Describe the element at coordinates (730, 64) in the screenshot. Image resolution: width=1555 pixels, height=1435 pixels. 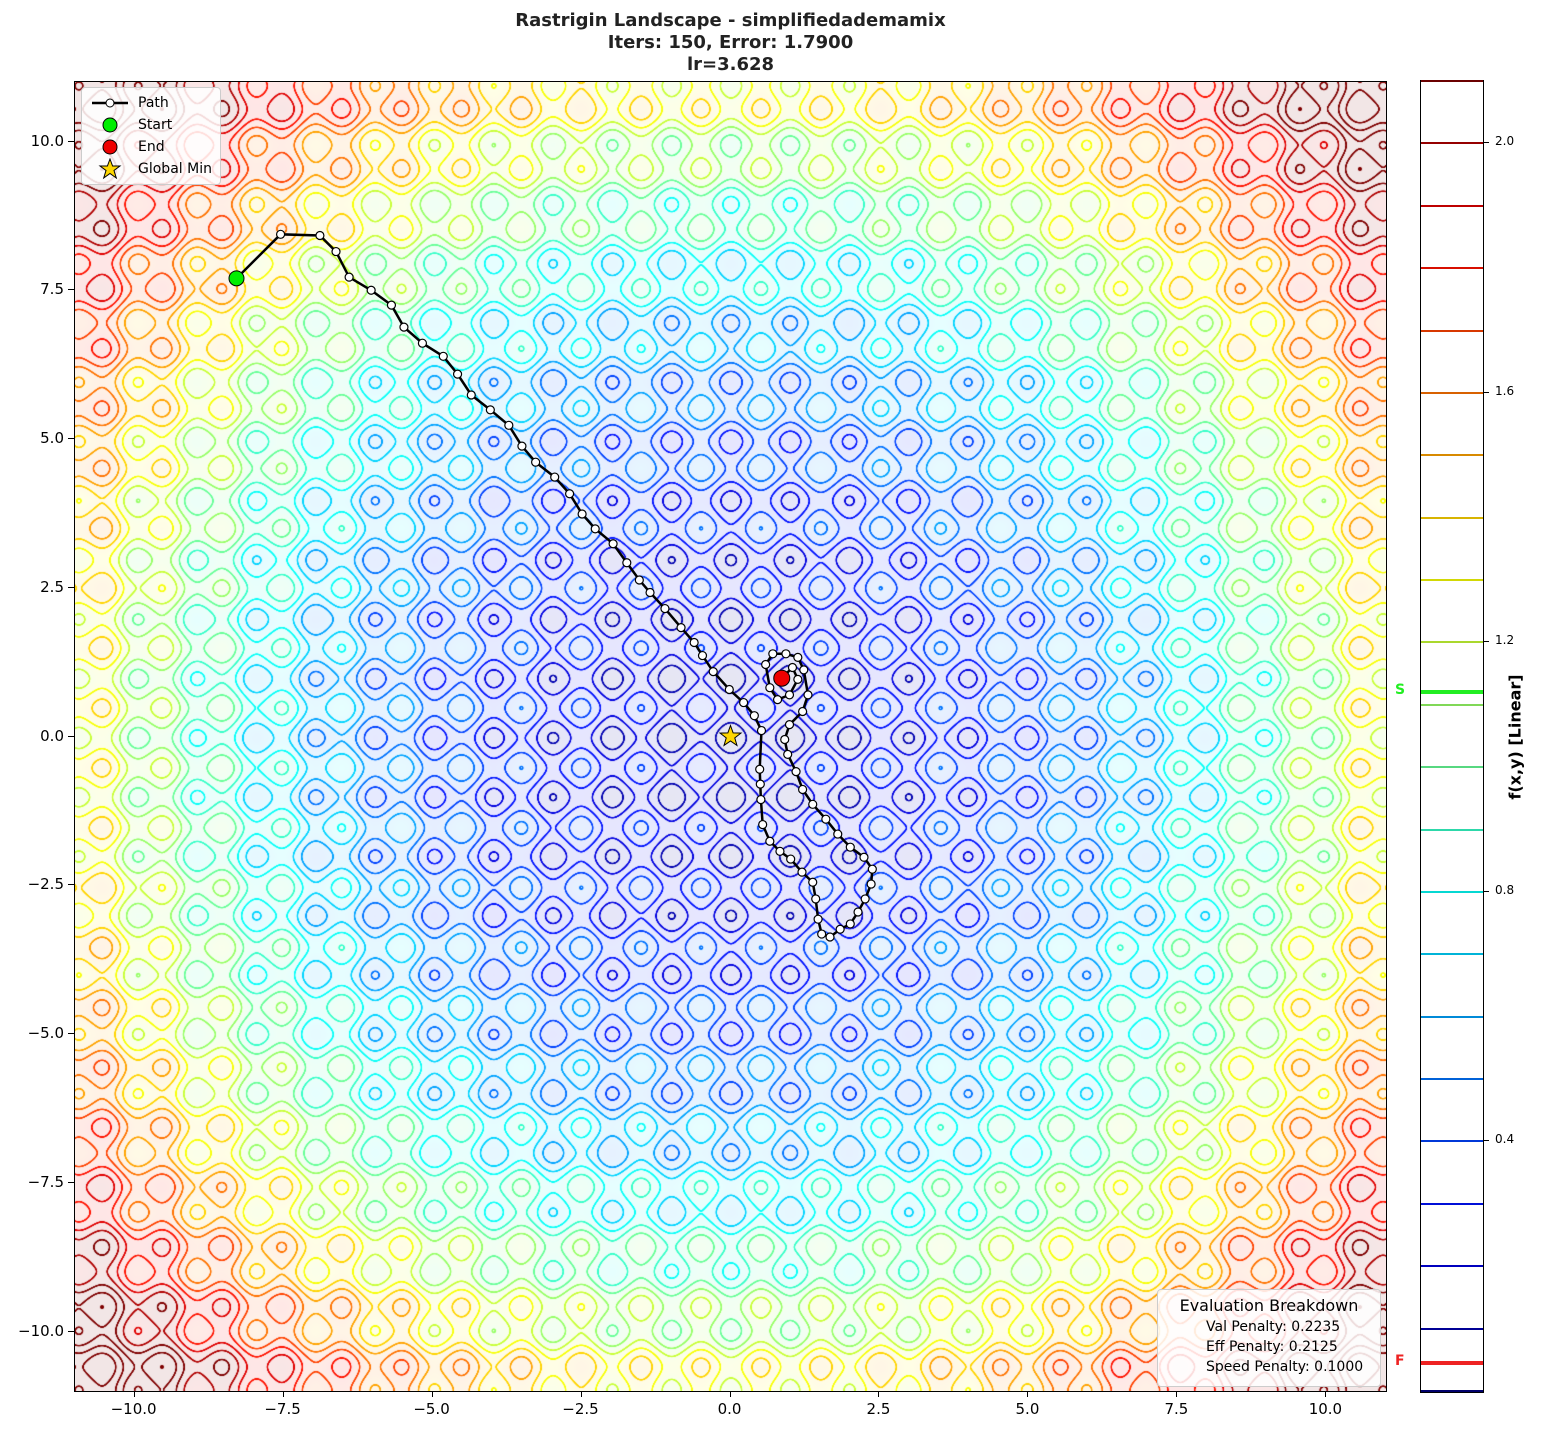
I see `chart-title-line3: lr=3.628` at that location.